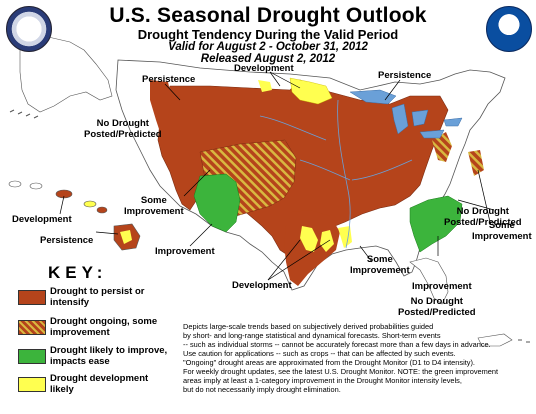  Describe the element at coordinates (437, 312) in the screenshot. I see `label-no-drought-pr-line2: Posted/Predicted` at that location.